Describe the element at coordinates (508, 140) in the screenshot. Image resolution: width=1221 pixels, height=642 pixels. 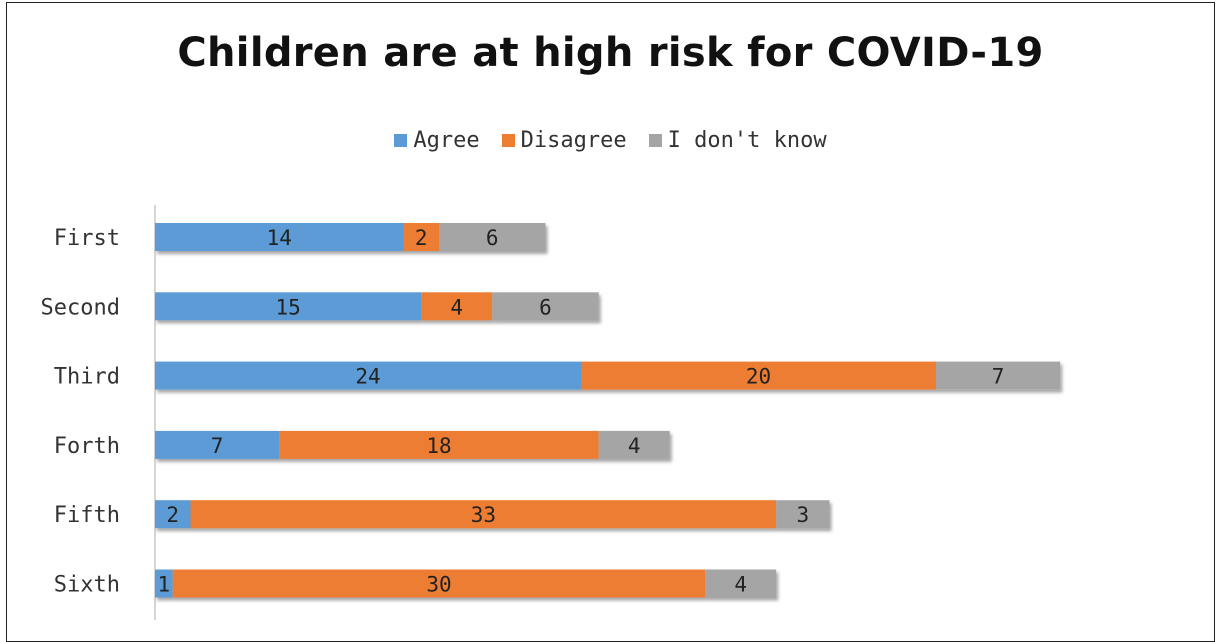
I see `legend-swatch-disagree` at that location.